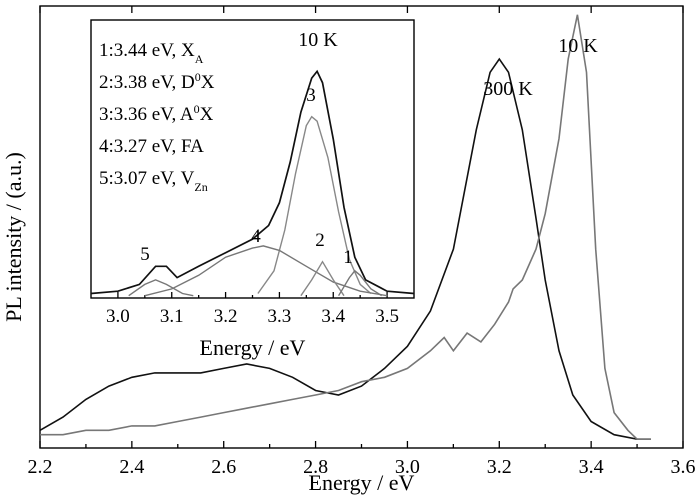 The image size is (700, 498). I want to click on x-tick-label-1: 2.4, so click(131, 467).